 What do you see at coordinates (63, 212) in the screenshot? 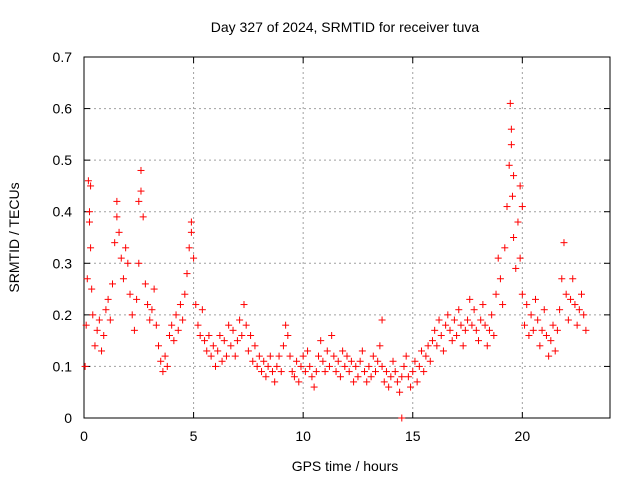
I see `y-tick-label: 0.4` at bounding box center [63, 212].